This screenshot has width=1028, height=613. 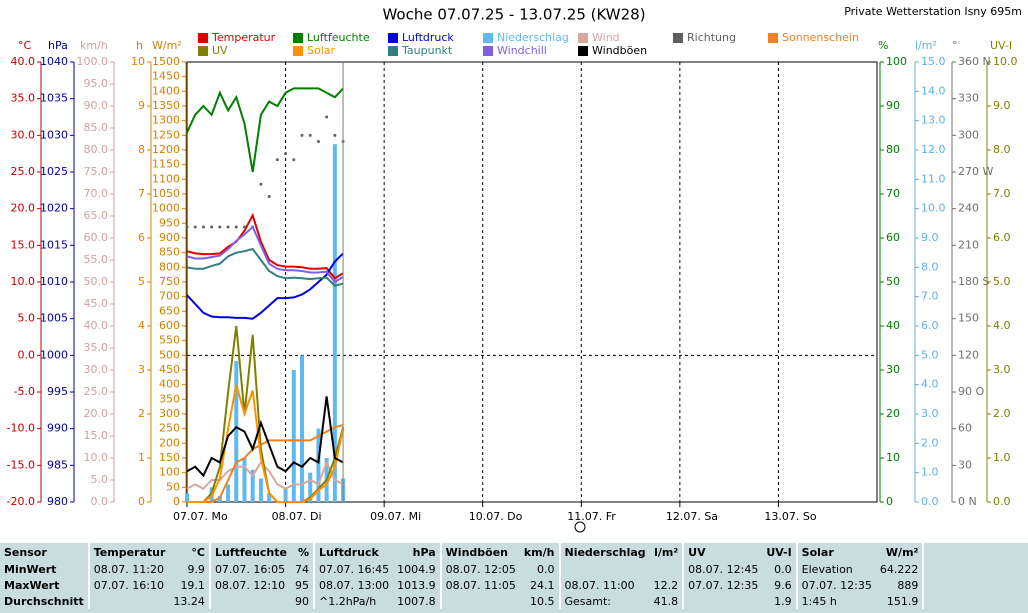 What do you see at coordinates (723, 569) in the screenshot?
I see `table-cell: 08.07. 12:45` at bounding box center [723, 569].